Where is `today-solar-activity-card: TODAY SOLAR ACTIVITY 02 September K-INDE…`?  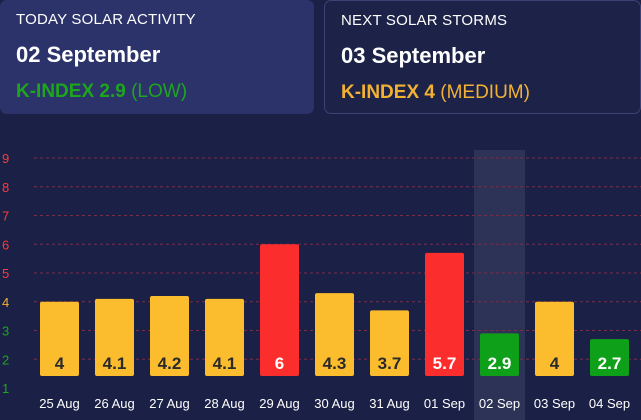
today-solar-activity-card: TODAY SOLAR ACTIVITY 02 September K-INDE… is located at coordinates (157, 57).